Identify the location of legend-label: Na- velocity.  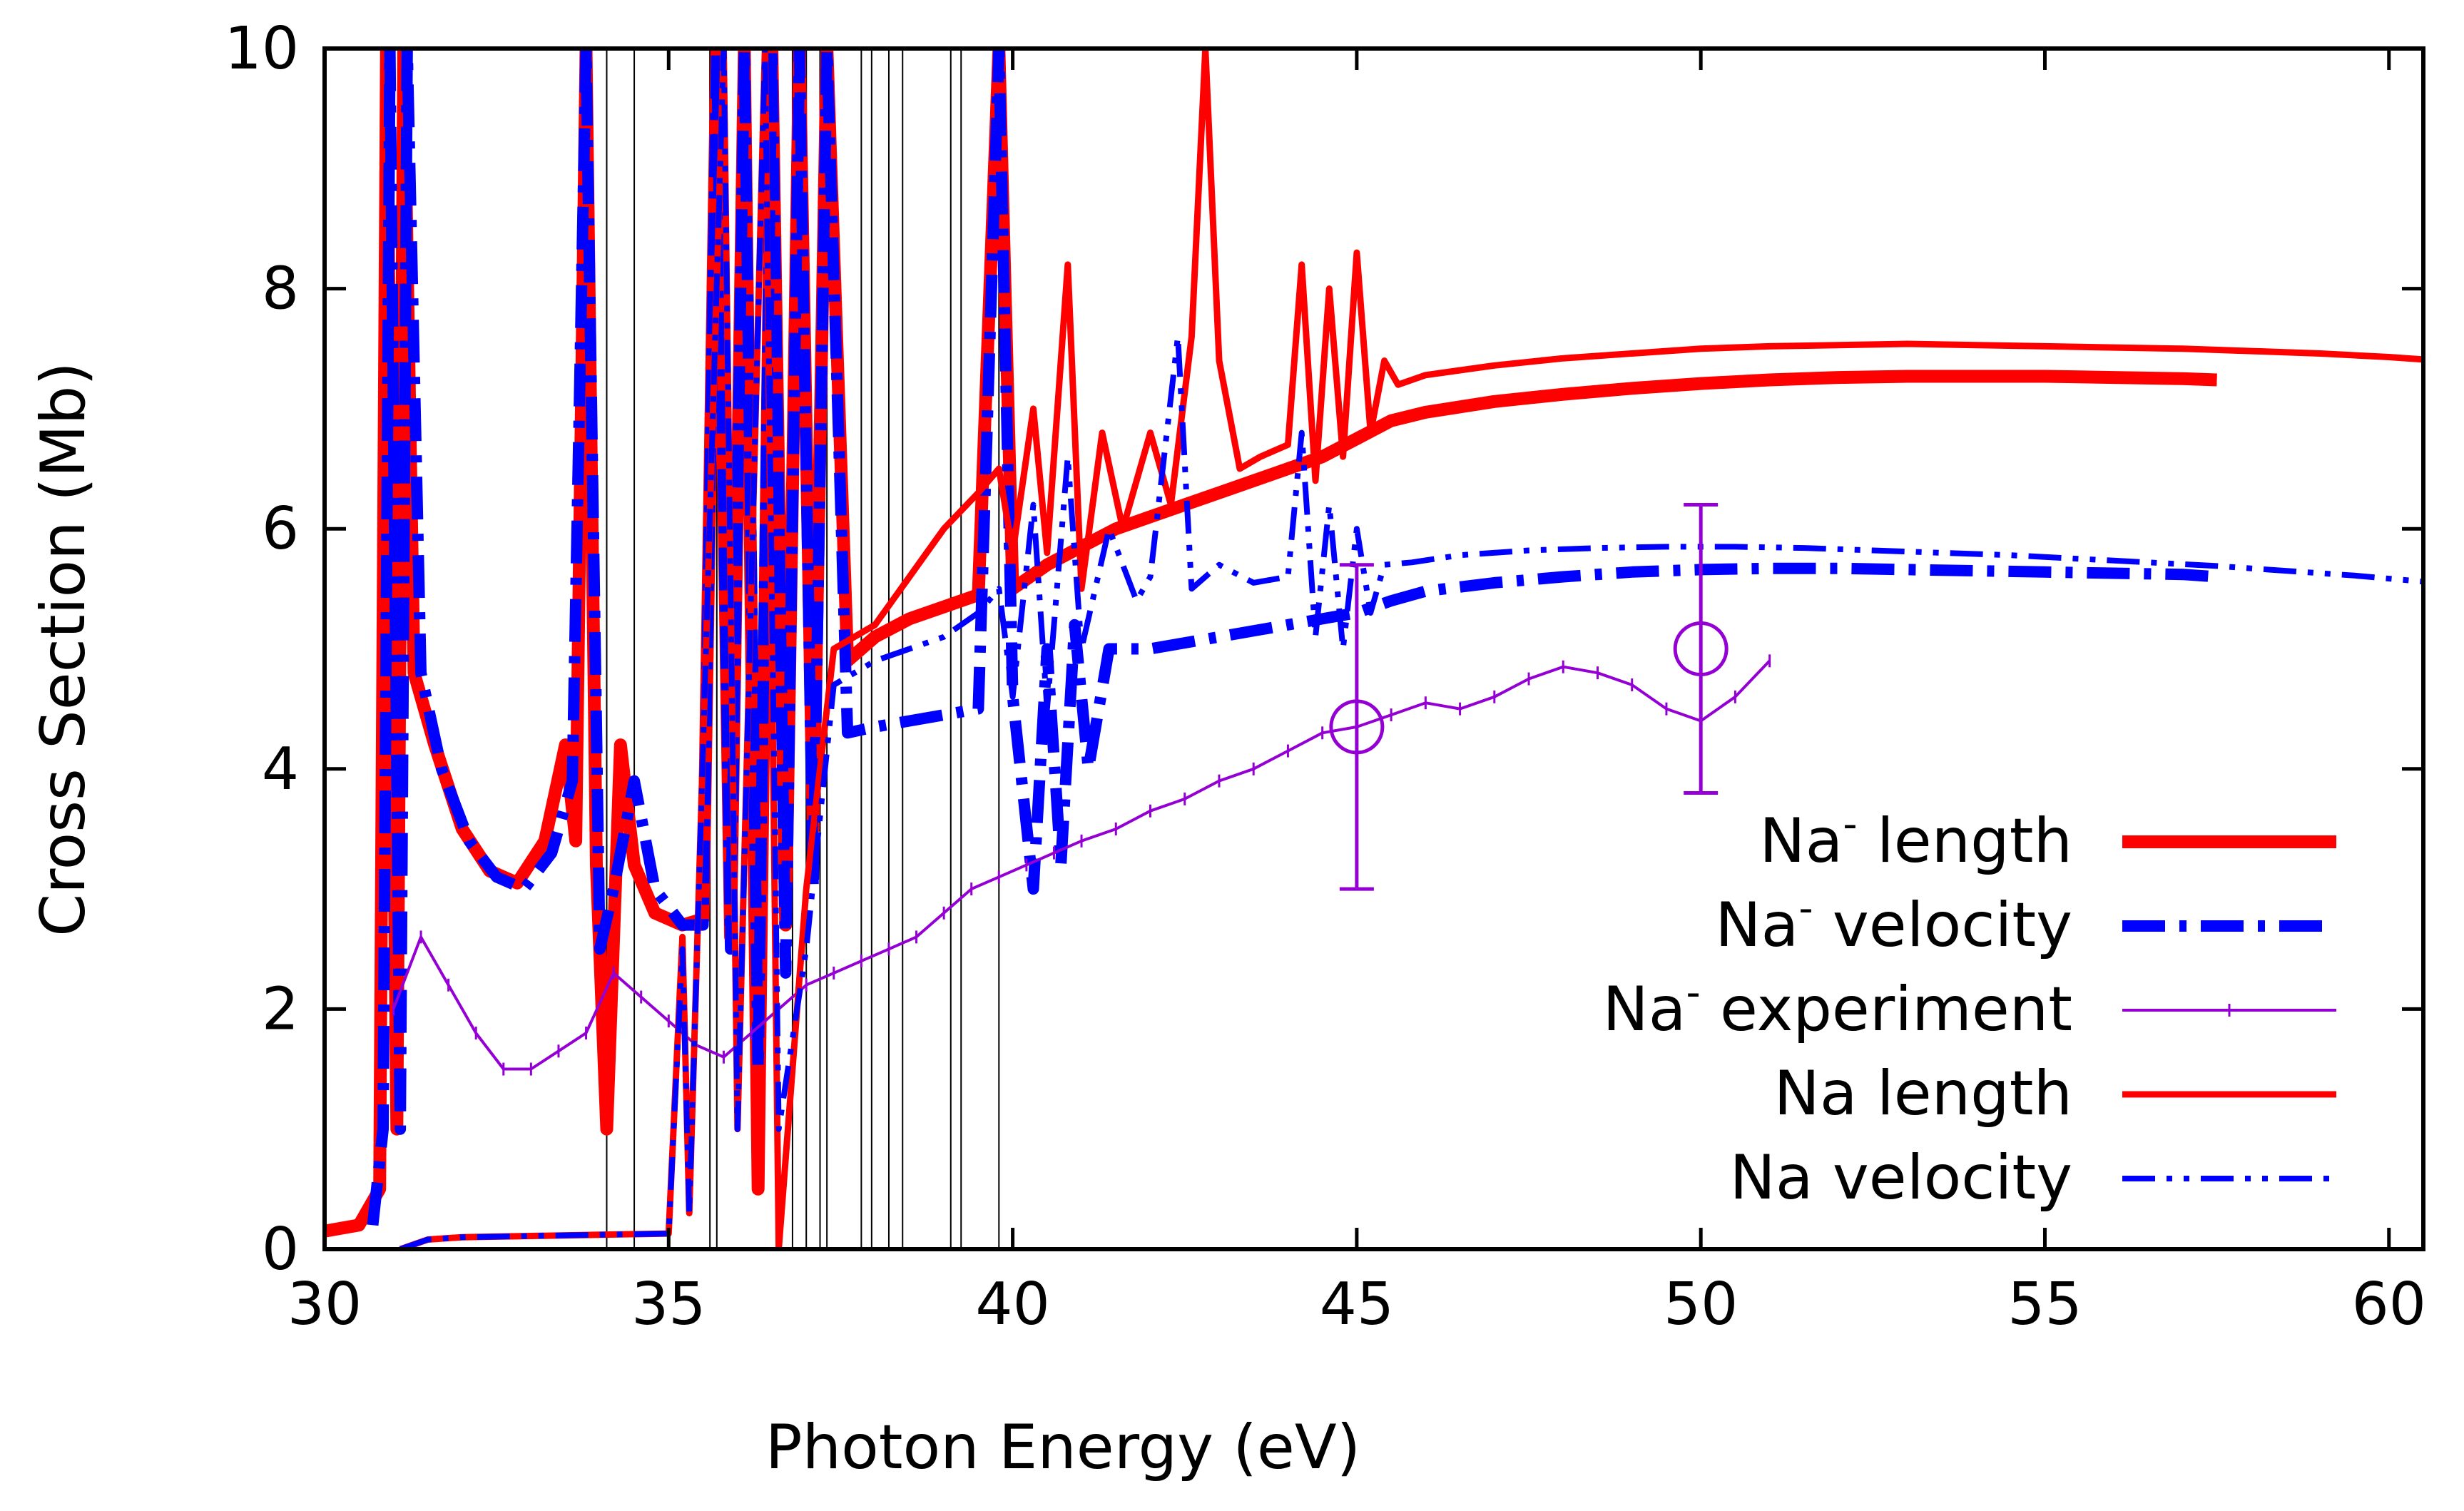
(1893, 923).